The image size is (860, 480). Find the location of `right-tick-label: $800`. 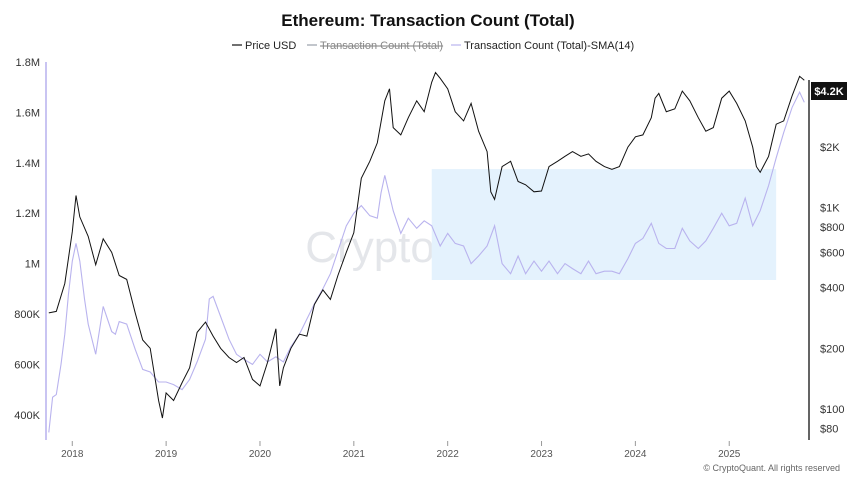

right-tick-label: $800 is located at coordinates (832, 228).